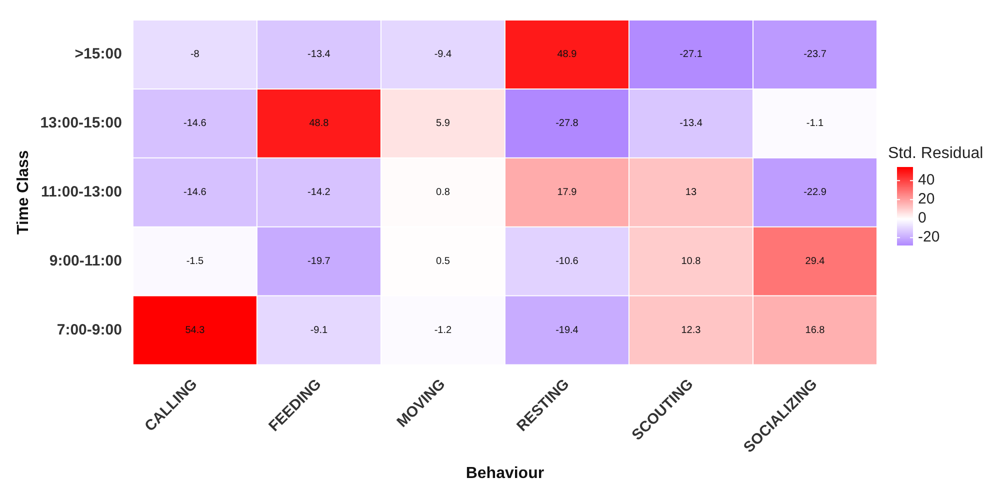 This screenshot has width=995, height=491. What do you see at coordinates (195, 54) in the screenshot?
I see `data-label: -8` at bounding box center [195, 54].